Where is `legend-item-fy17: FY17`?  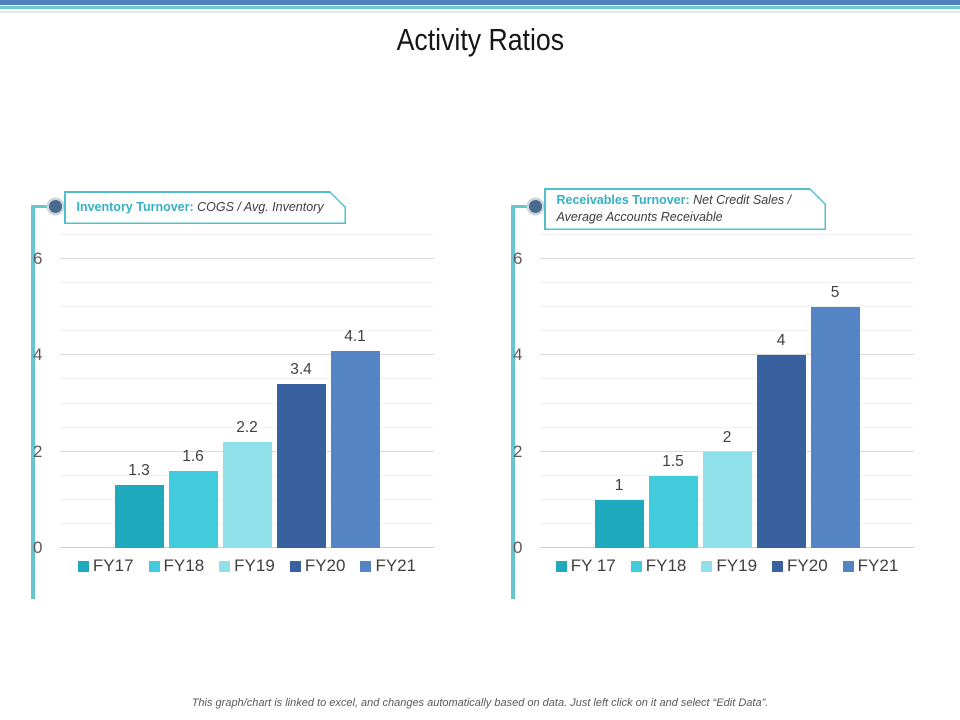
legend-item-fy17: FY17 is located at coordinates (105, 566).